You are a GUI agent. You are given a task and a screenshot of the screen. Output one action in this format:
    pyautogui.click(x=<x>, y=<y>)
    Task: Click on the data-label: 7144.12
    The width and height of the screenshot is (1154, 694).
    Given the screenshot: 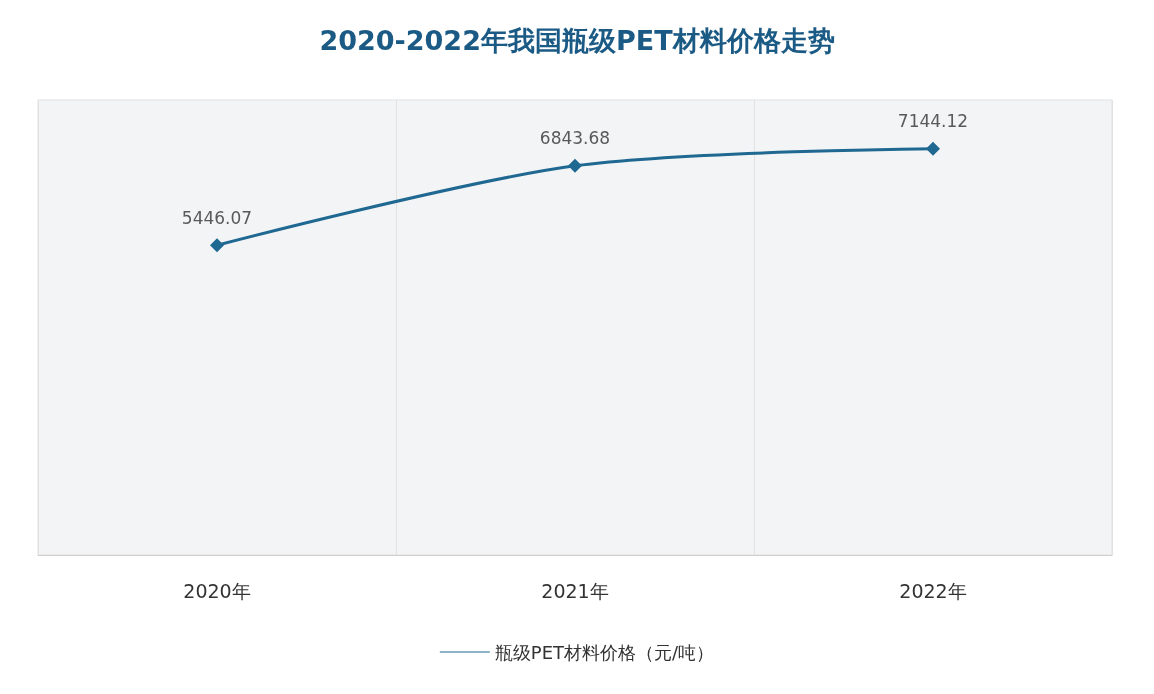 What is the action you would take?
    pyautogui.click(x=933, y=121)
    